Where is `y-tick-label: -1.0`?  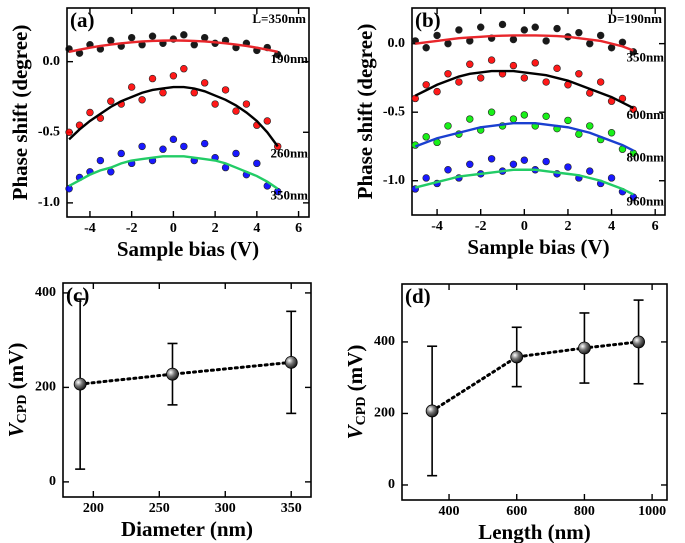 y-tick-label: -1.0 is located at coordinates (394, 180).